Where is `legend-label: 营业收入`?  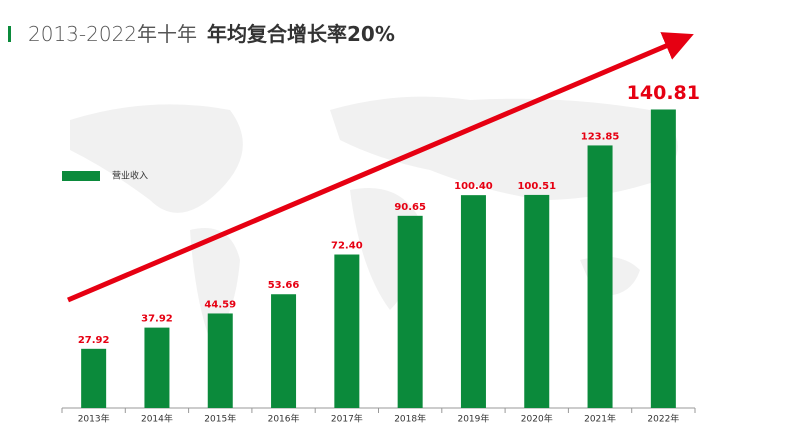
legend-label: 营业收入 is located at coordinates (130, 176).